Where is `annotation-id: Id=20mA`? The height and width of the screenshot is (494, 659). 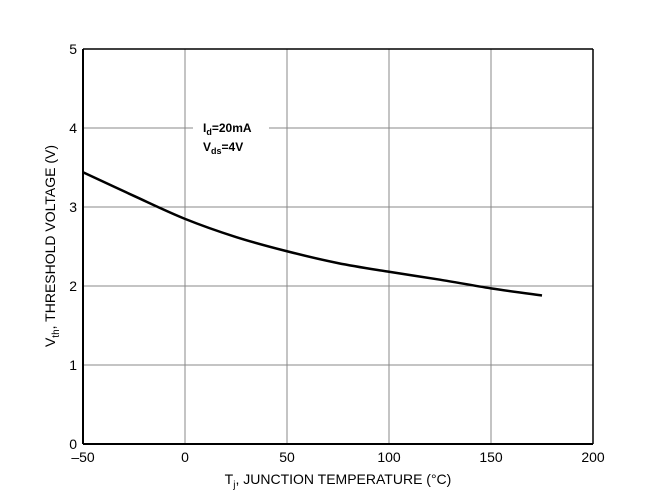
annotation-id: Id=20mA is located at coordinates (227, 129).